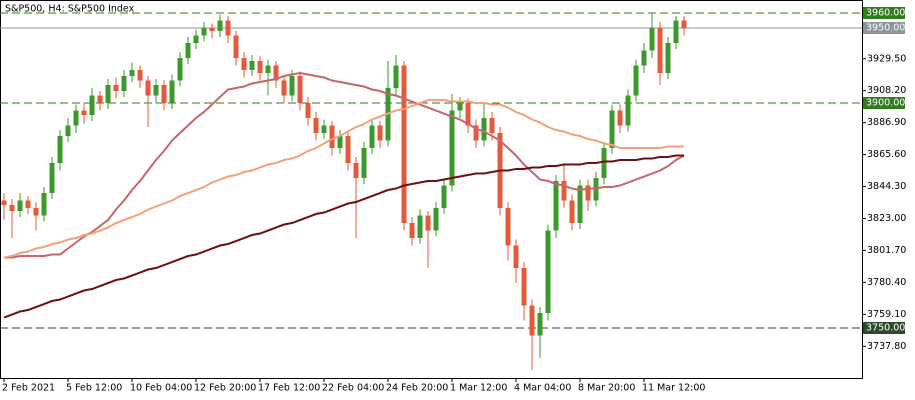 This screenshot has width=915, height=400. Describe the element at coordinates (289, 388) in the screenshot. I see `x-tick-label: 17 Feb 12:00` at that location.